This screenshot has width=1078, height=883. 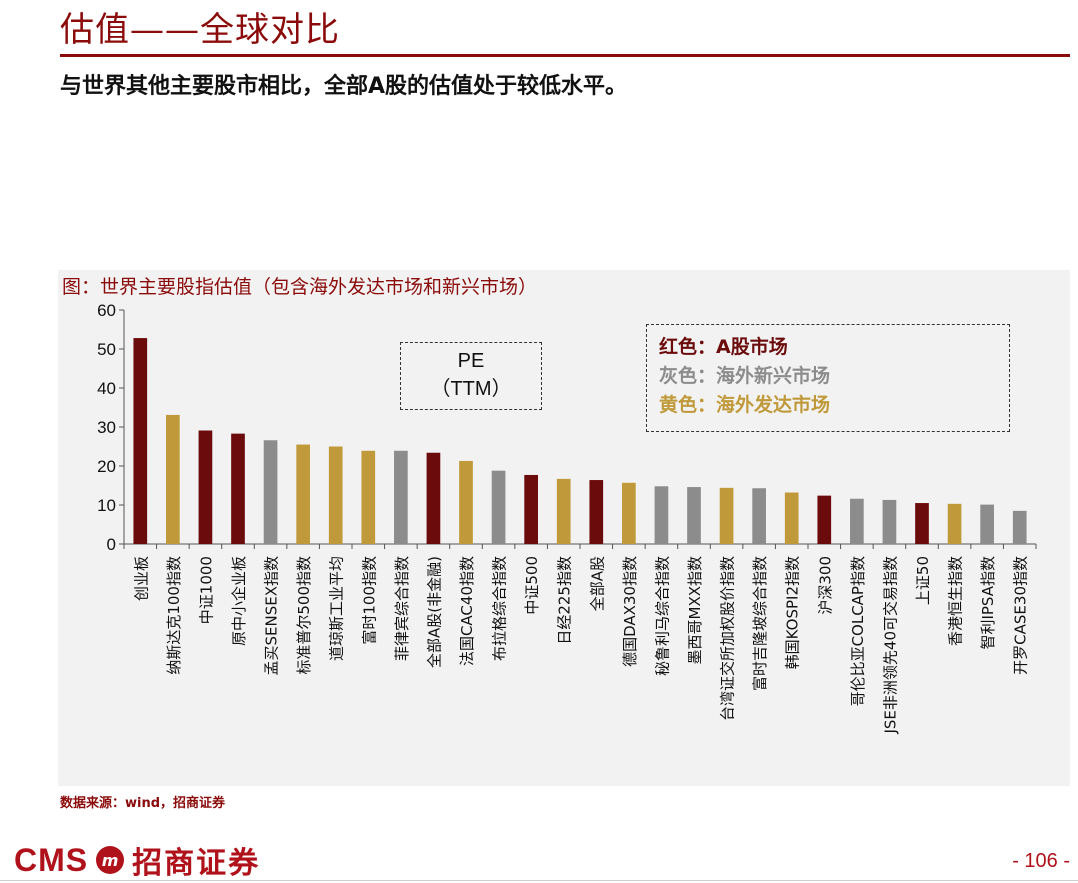 I want to click on x-tick-label: 道琼斯工业平均, so click(x=337, y=608).